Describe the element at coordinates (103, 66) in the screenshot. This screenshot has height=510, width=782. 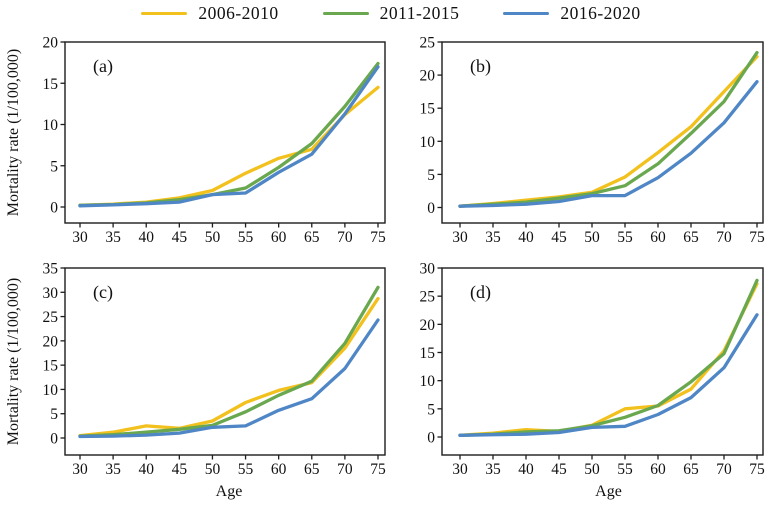
I see `panel-label: (a)` at that location.